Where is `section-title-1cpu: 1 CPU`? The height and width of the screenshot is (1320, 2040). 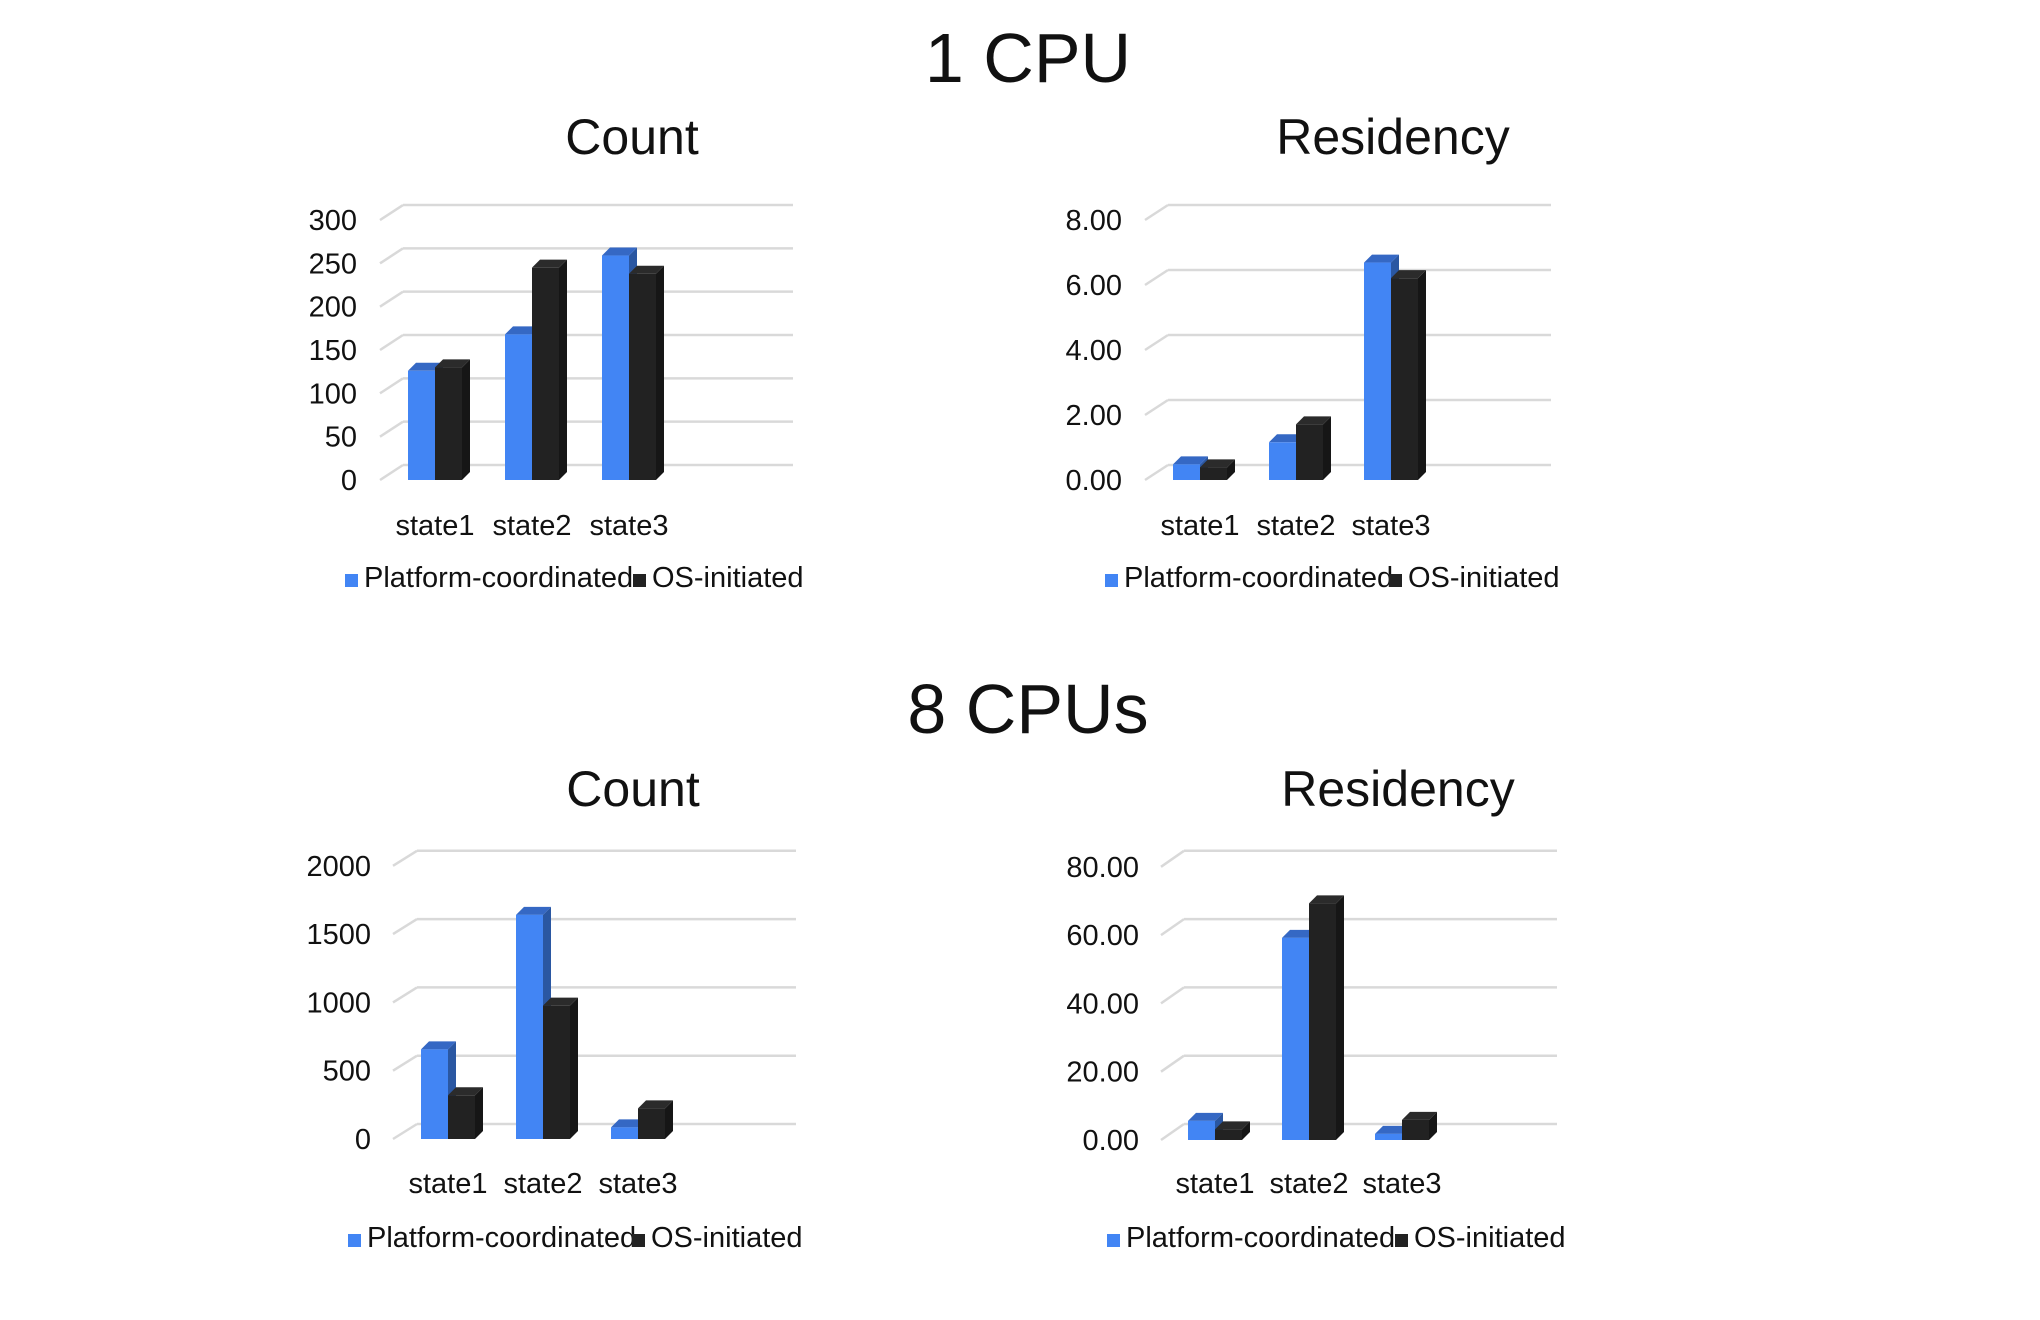 section-title-1cpu: 1 CPU is located at coordinates (1028, 58).